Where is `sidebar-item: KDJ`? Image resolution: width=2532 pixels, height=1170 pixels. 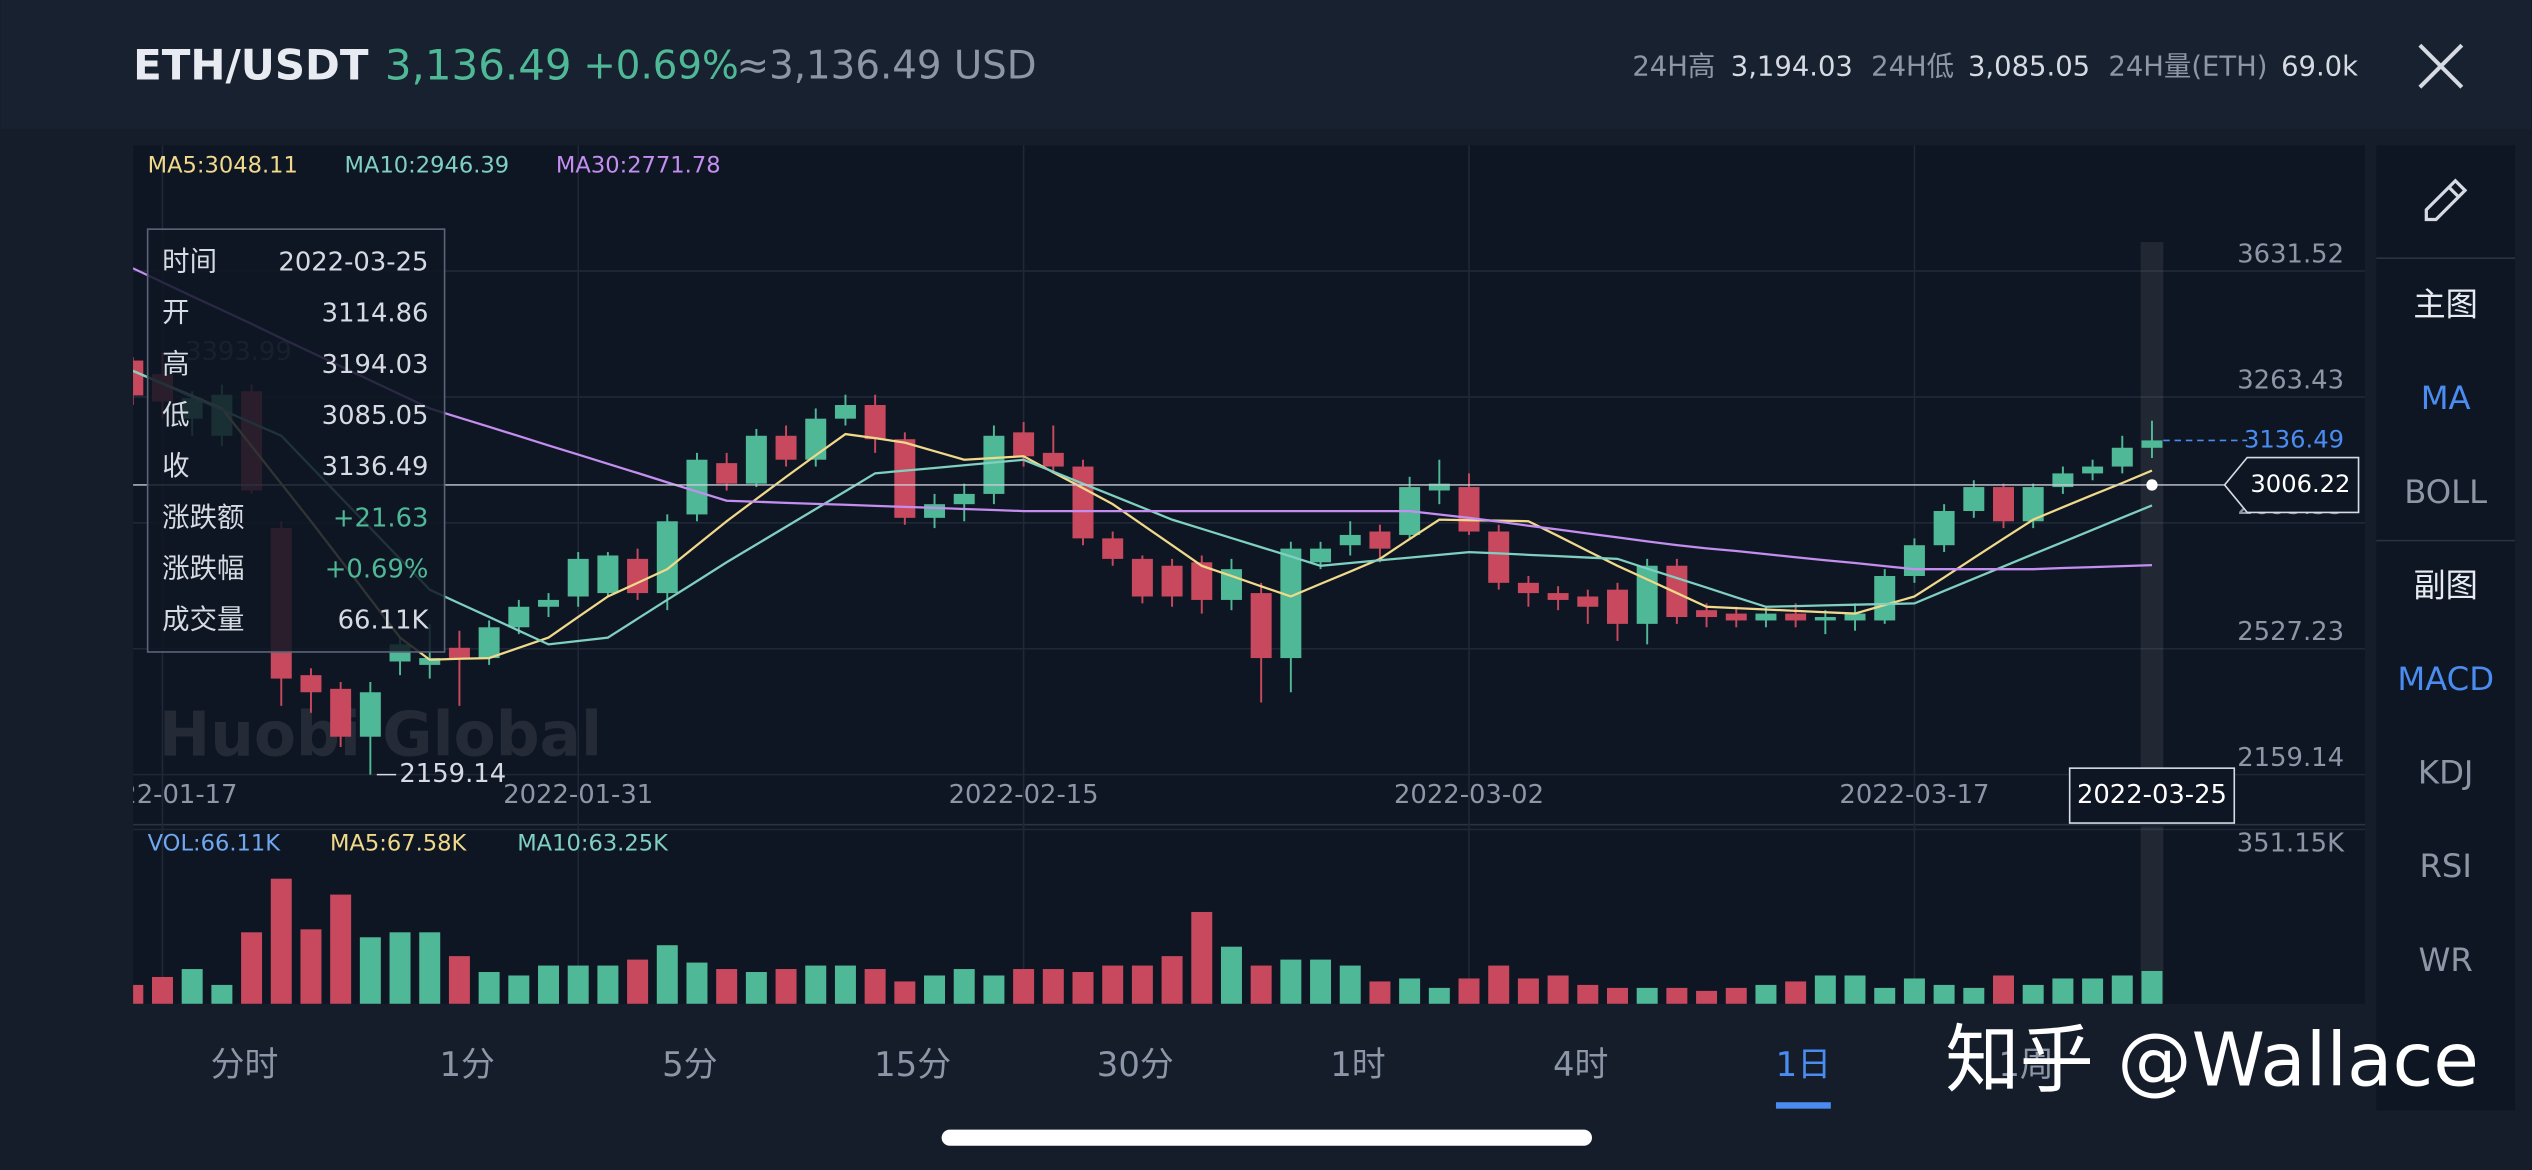 sidebar-item: KDJ is located at coordinates (2446, 773).